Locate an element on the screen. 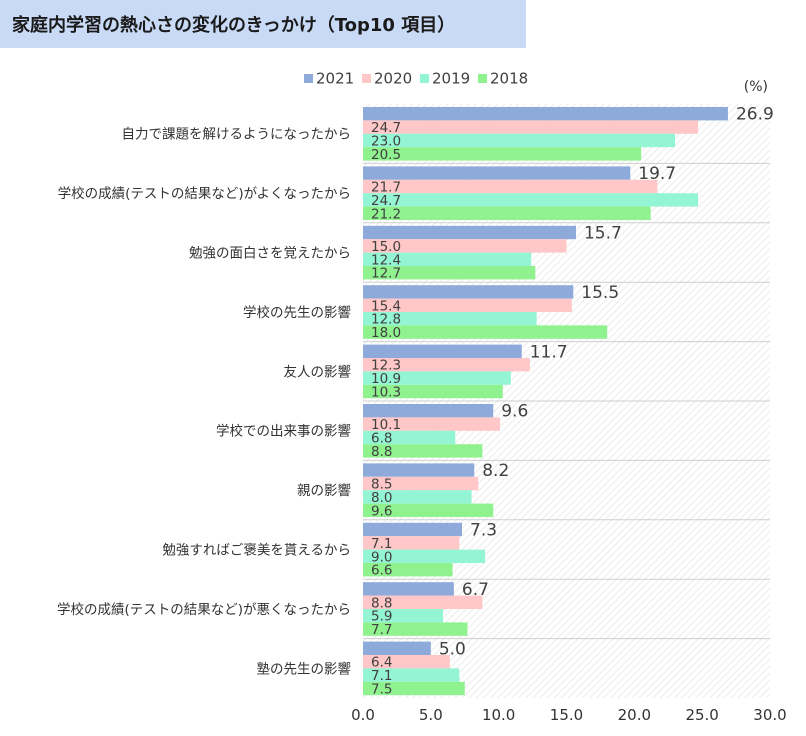 This screenshot has height=736, width=806. data-label: 6.4 is located at coordinates (381, 663).